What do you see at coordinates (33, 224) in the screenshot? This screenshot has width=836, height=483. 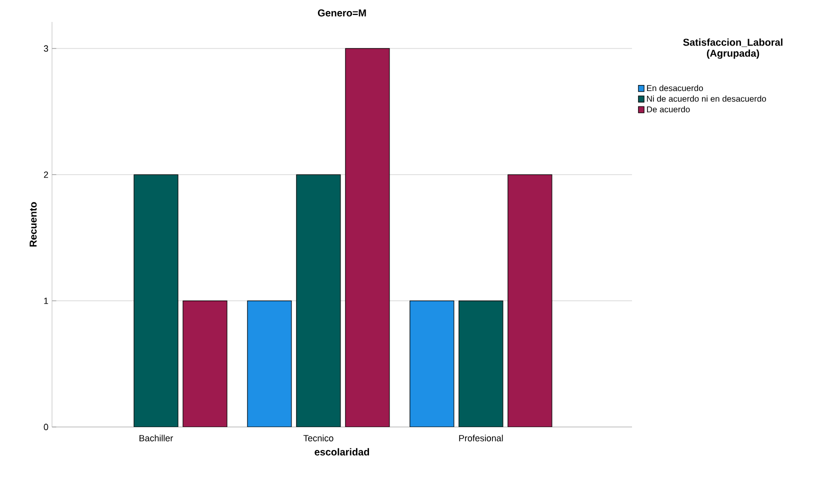 I see `y-axis-title: Recuento` at bounding box center [33, 224].